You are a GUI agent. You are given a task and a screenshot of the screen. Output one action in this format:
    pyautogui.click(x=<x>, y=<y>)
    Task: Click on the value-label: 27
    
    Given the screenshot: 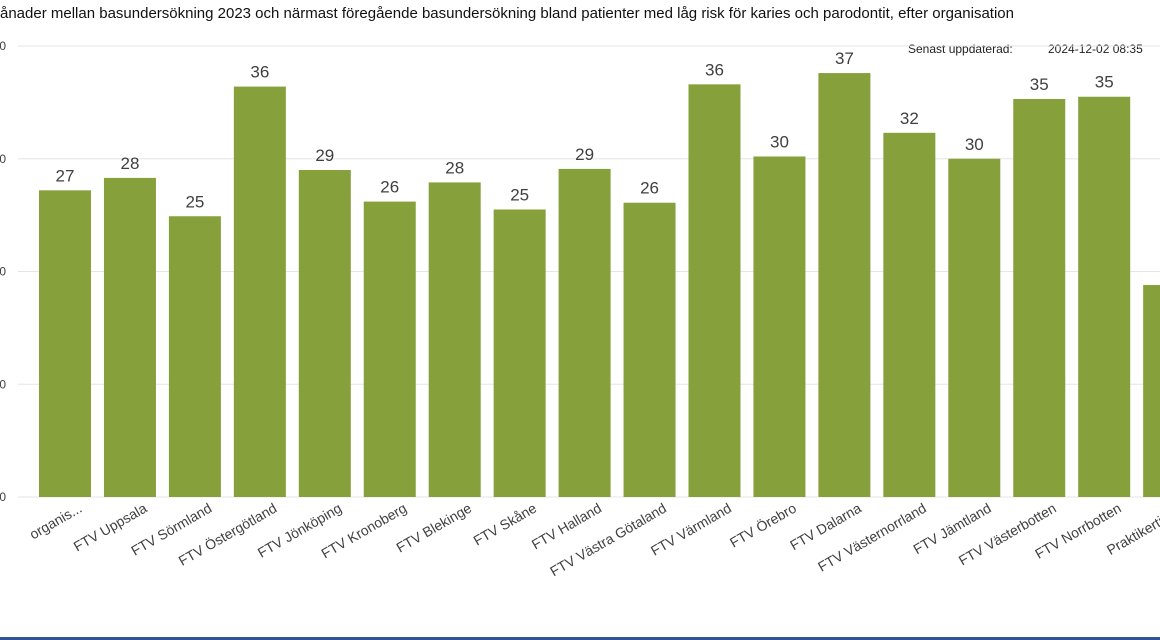 What is the action you would take?
    pyautogui.click(x=65, y=175)
    